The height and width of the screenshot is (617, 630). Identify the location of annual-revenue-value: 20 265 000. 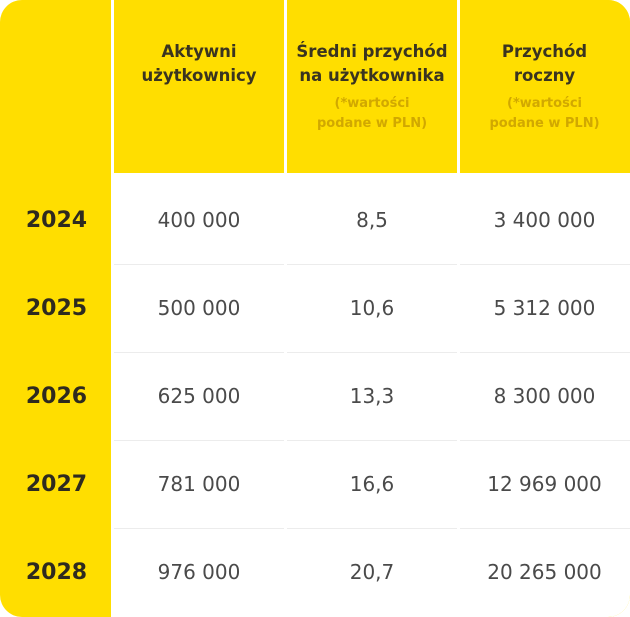
(544, 572).